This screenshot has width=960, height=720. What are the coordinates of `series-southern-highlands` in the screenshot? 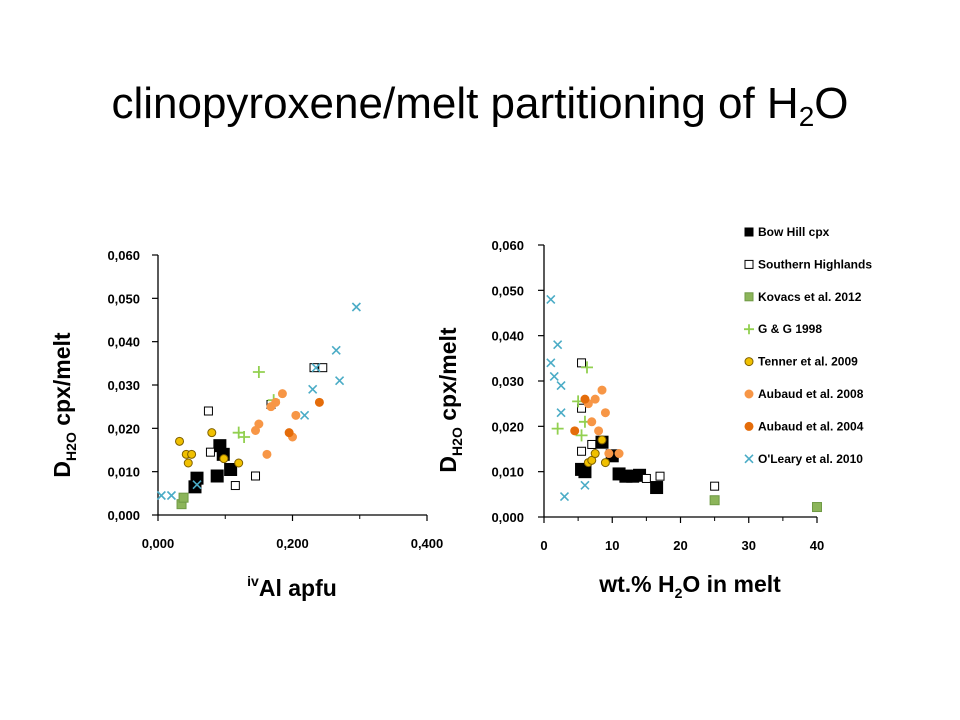 It's located at (648, 424).